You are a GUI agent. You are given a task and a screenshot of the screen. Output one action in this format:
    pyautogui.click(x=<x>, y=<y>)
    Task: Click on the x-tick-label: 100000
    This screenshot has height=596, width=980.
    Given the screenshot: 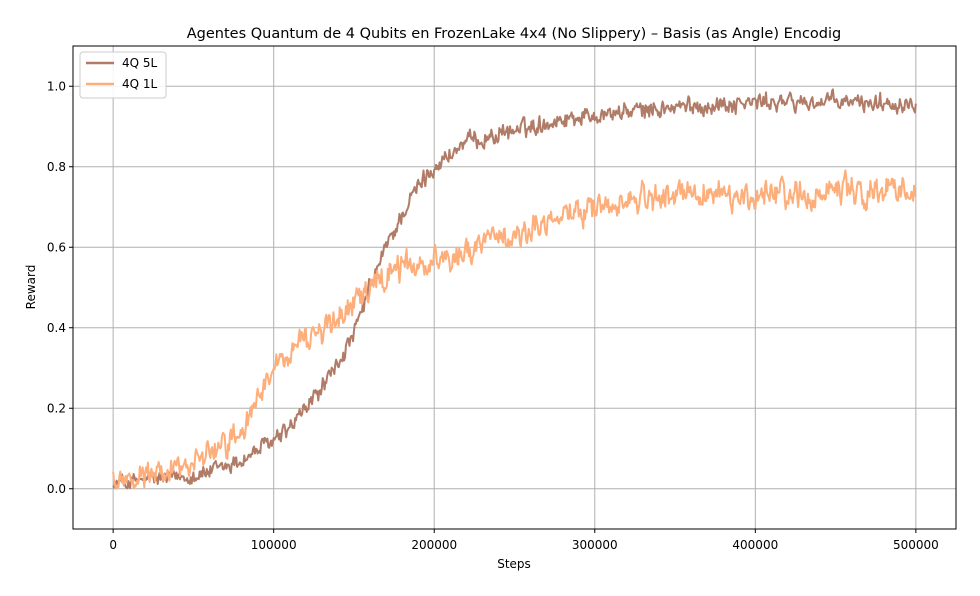 What is the action you would take?
    pyautogui.click(x=274, y=545)
    